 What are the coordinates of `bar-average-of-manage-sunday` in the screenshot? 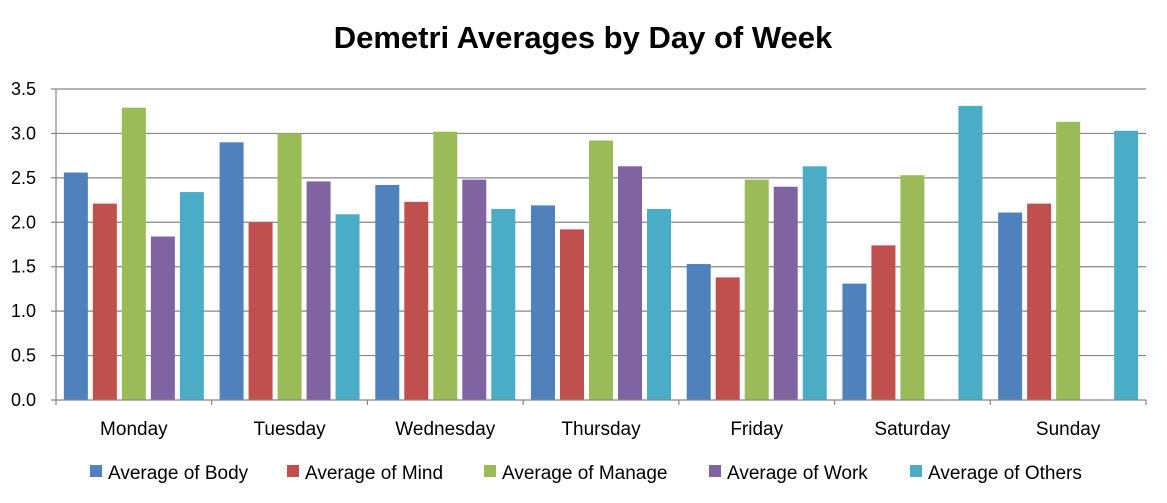 It's located at (1068, 261).